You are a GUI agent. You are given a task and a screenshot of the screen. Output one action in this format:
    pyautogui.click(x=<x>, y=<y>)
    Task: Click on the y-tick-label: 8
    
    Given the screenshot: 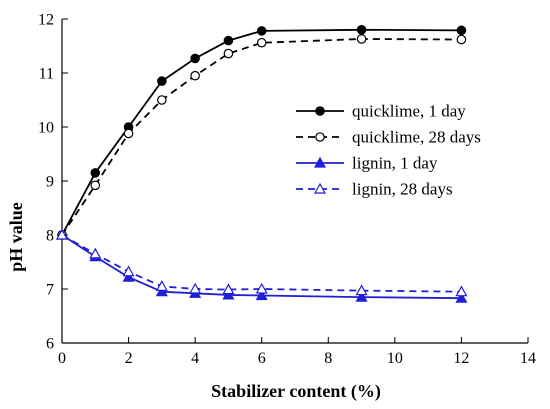 What is the action you would take?
    pyautogui.click(x=50, y=236)
    